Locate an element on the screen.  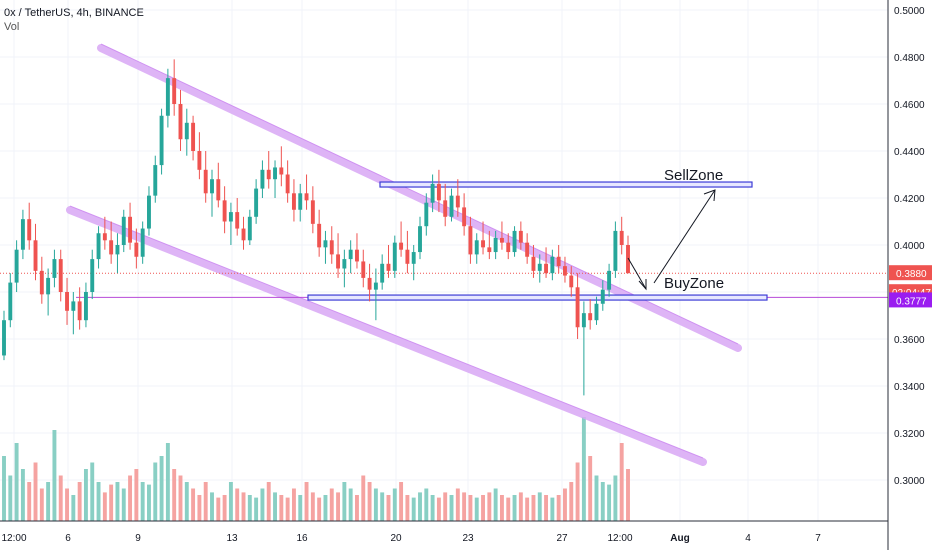
sell-zone-box is located at coordinates (566, 184).